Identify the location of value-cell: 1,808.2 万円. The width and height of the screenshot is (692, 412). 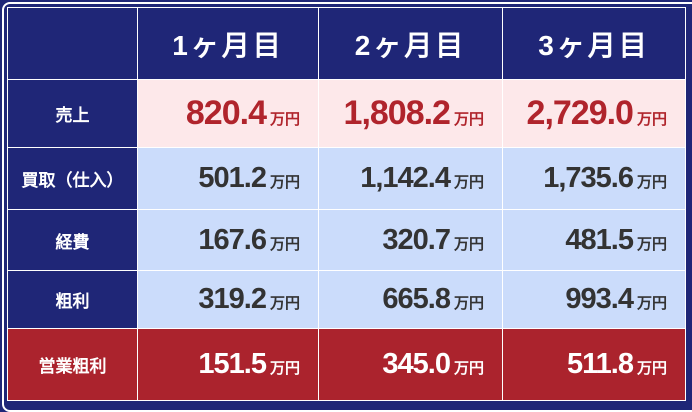
(410, 113).